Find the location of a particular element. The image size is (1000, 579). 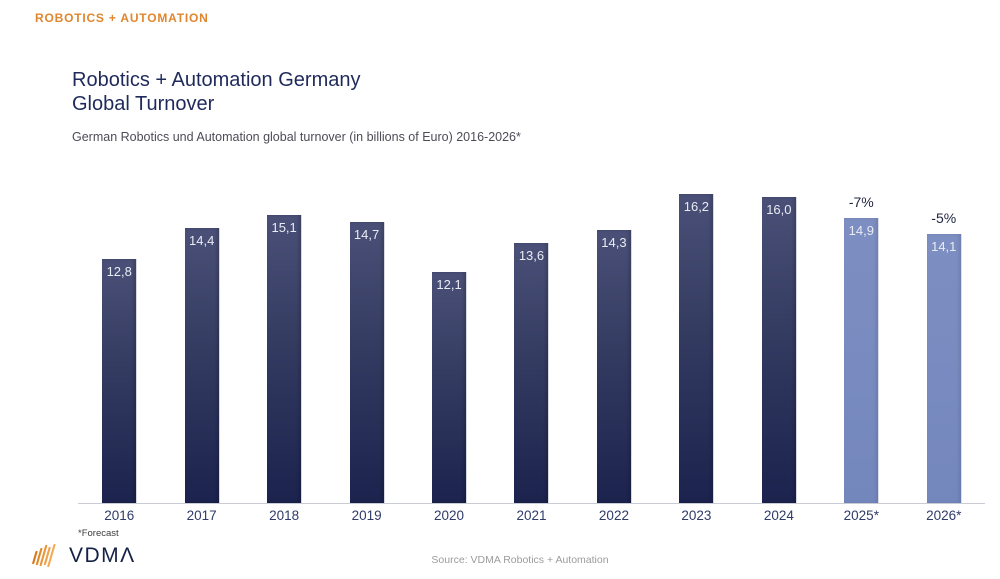

forecast-footnote: *Forecast is located at coordinates (98, 533).